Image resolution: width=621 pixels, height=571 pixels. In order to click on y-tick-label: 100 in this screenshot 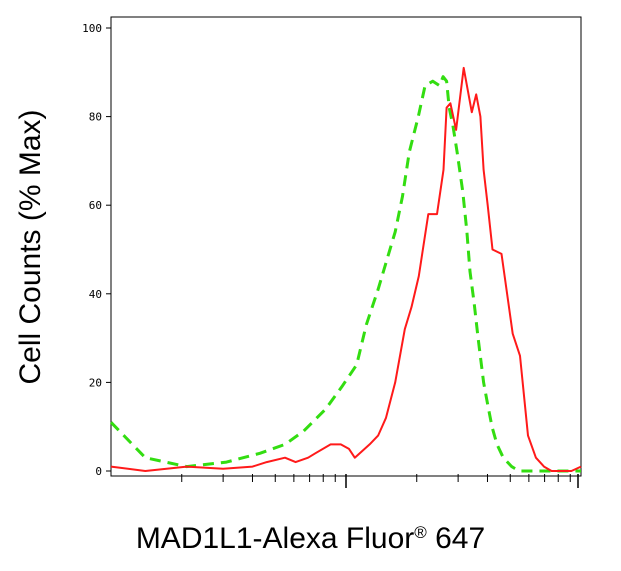, I will do `click(92, 28)`.